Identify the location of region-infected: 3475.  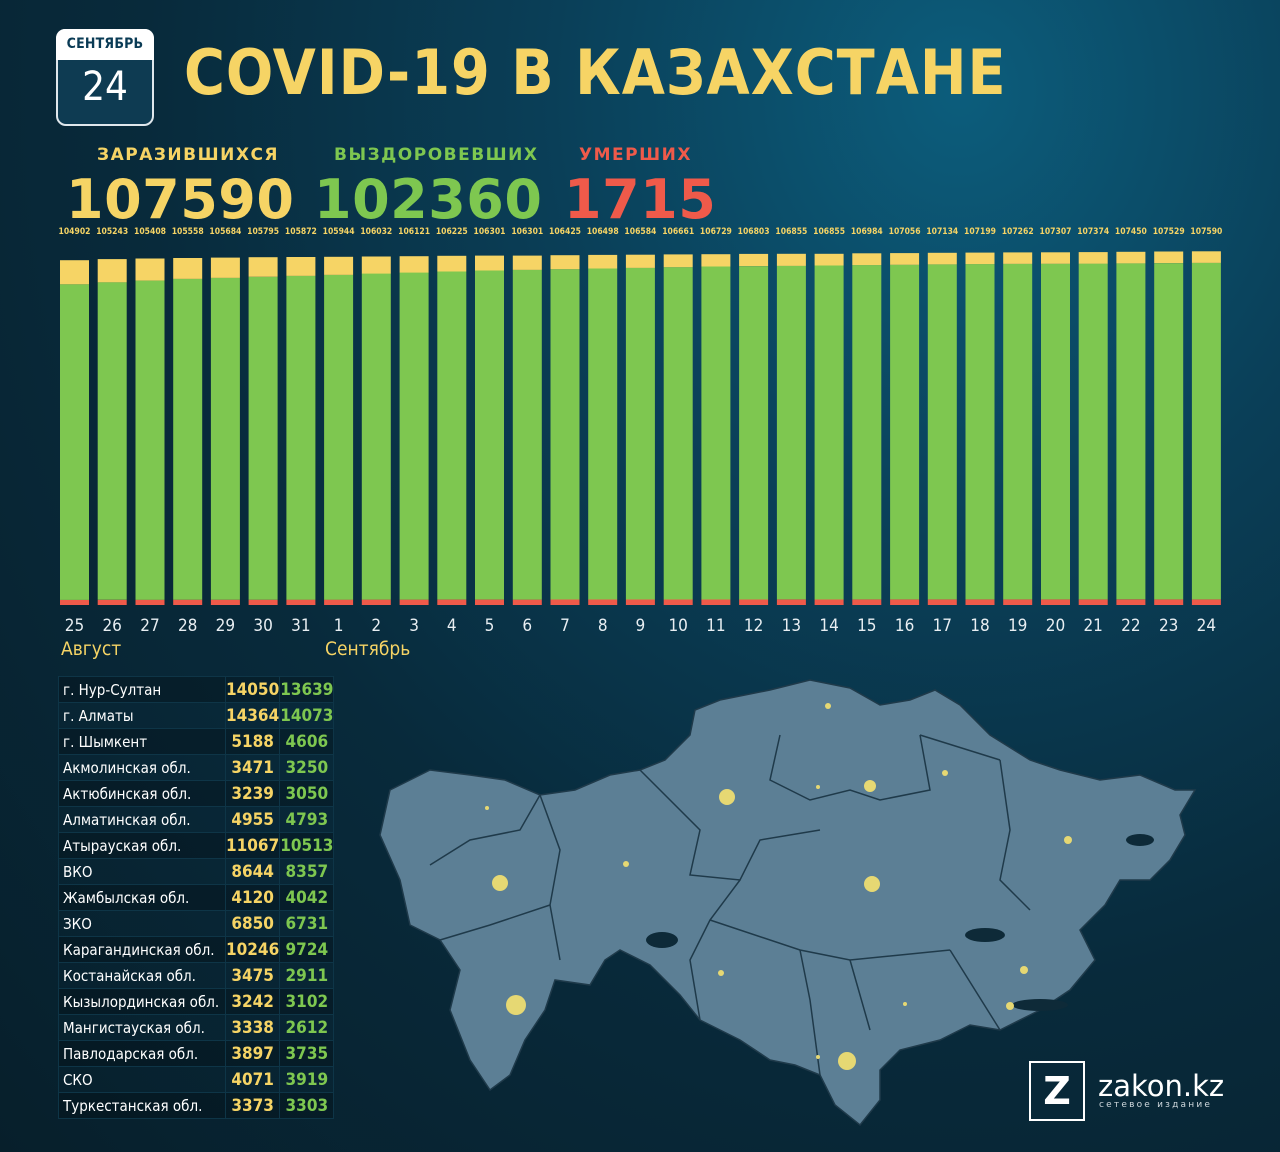
(252, 975).